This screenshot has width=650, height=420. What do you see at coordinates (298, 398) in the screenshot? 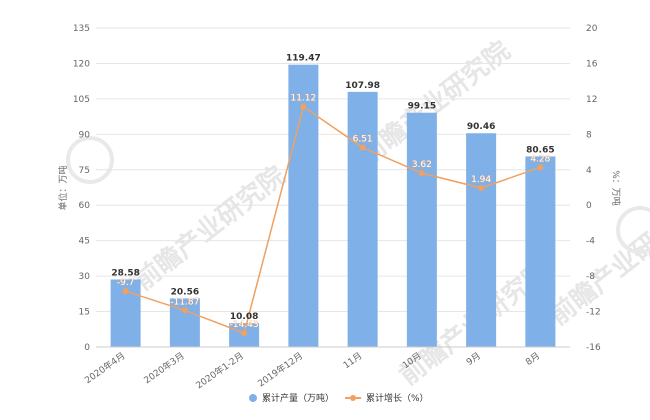
I see `legend-label-bar: 累计产量（万吨）` at bounding box center [298, 398].